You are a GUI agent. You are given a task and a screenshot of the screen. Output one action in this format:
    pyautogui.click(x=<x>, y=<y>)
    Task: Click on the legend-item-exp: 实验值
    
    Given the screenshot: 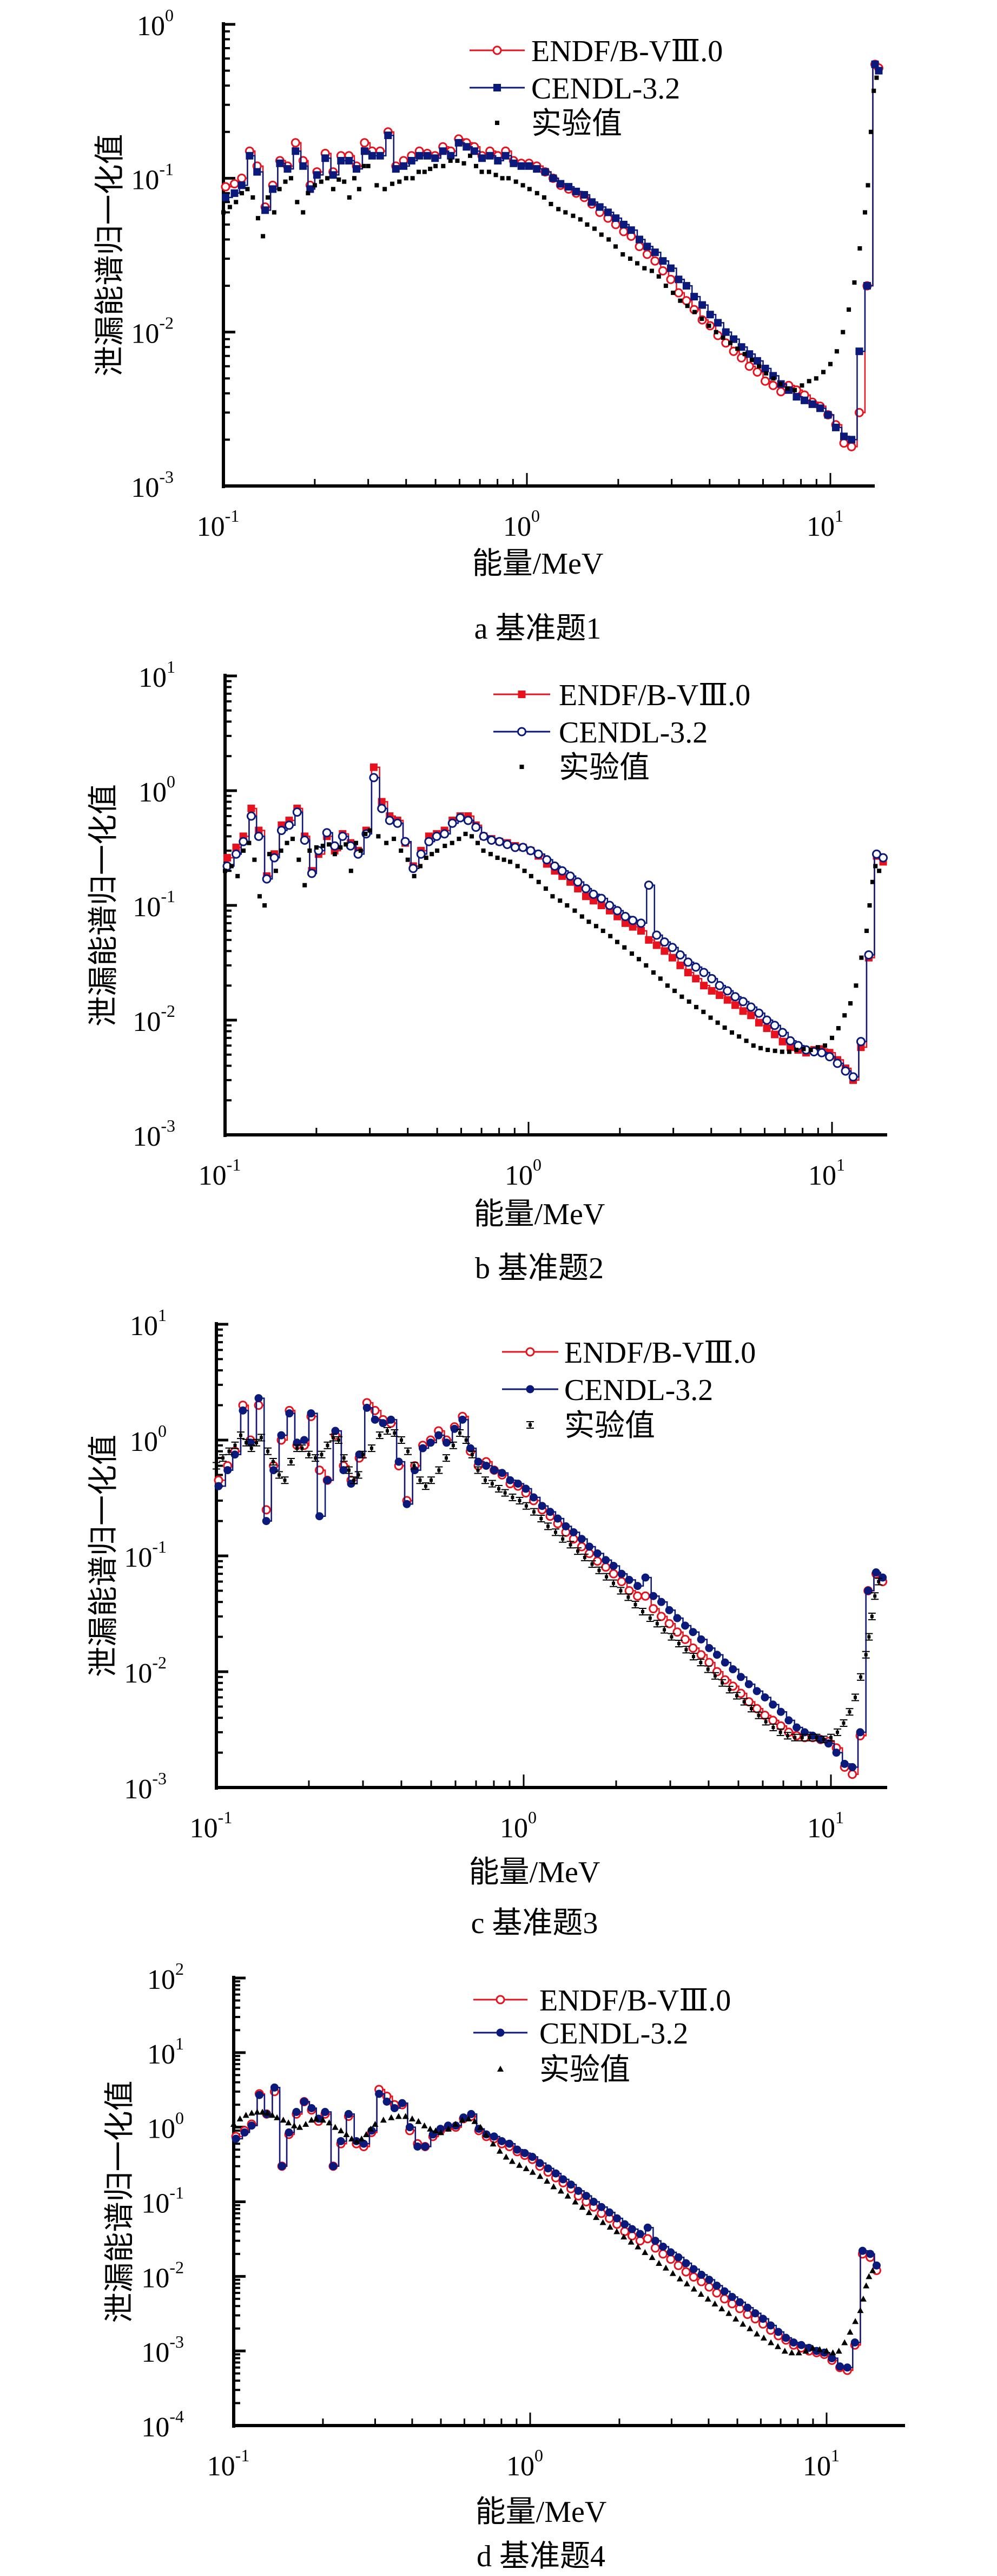 What is the action you would take?
    pyautogui.click(x=590, y=1426)
    